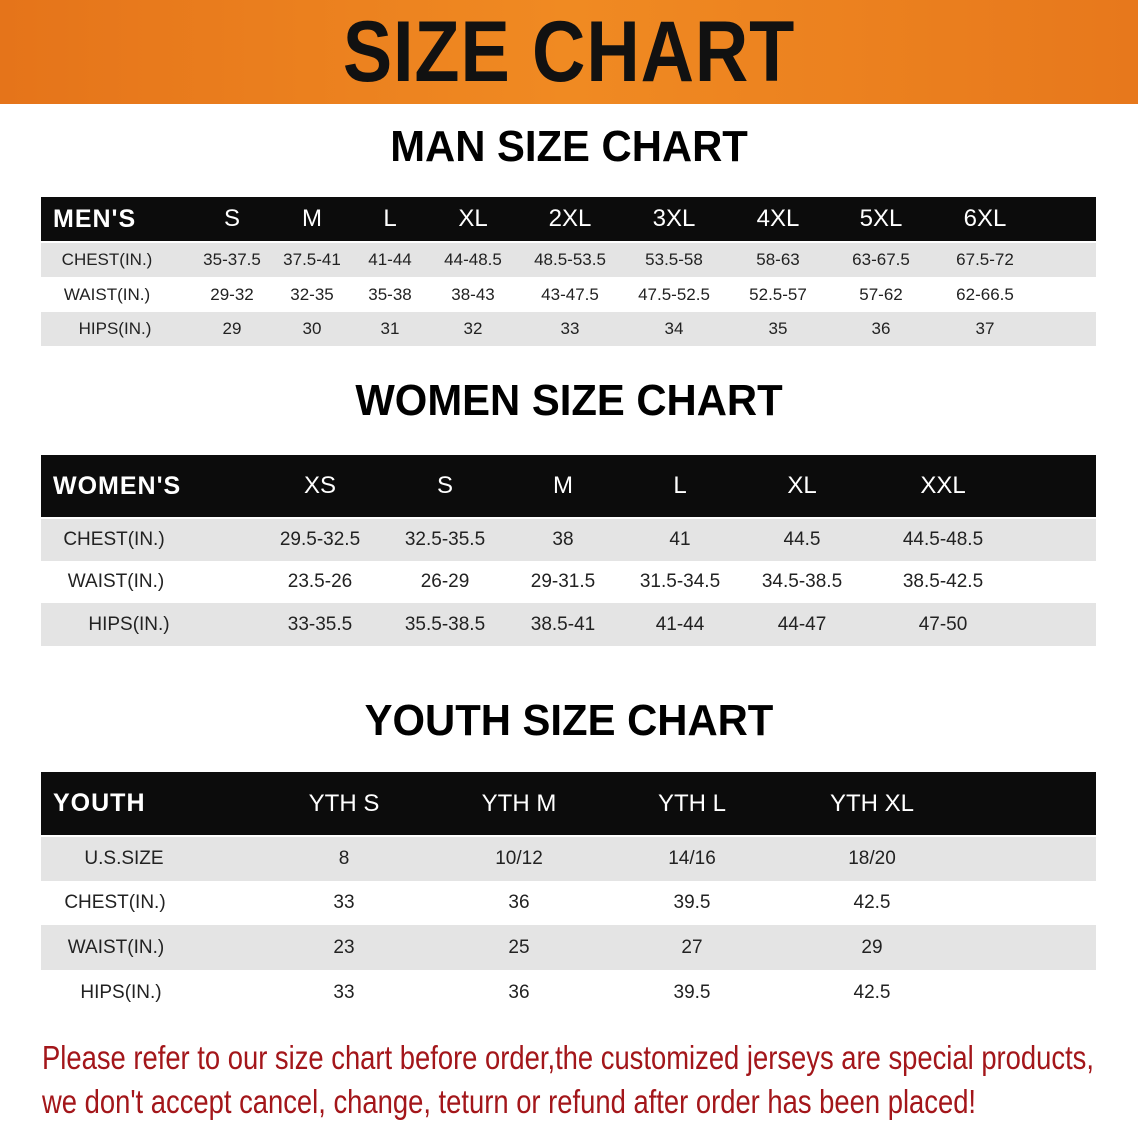  What do you see at coordinates (778, 218) in the screenshot?
I see `size-header-cell: 4XL` at bounding box center [778, 218].